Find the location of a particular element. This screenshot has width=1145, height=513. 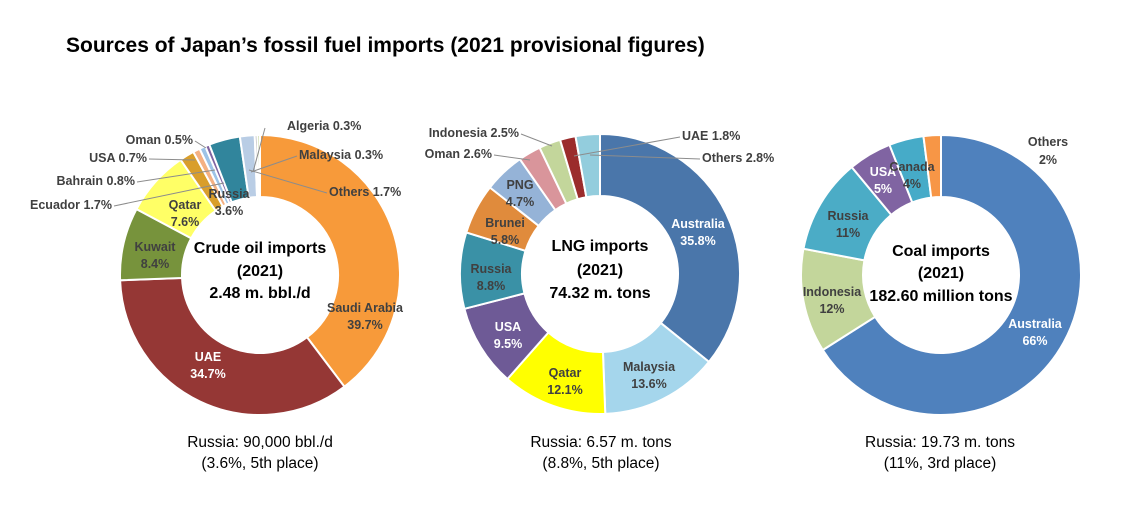

crude-oil-label-ecuador: Ecuador 1.7% is located at coordinates (71, 205).